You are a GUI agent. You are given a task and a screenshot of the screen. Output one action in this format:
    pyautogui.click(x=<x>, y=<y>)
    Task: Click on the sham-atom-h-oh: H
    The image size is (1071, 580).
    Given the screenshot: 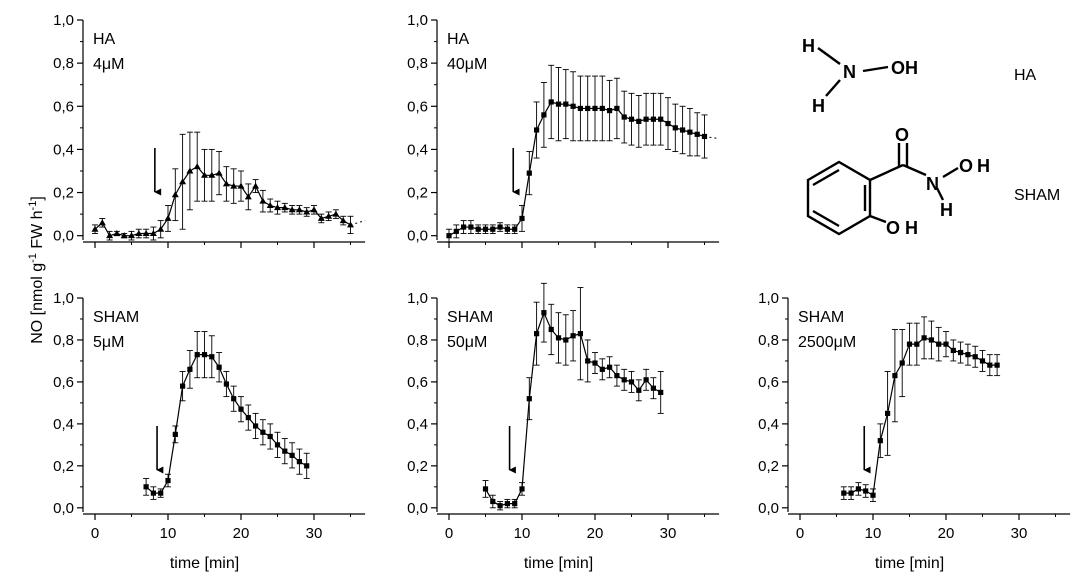 What is the action you would take?
    pyautogui.click(x=983, y=166)
    